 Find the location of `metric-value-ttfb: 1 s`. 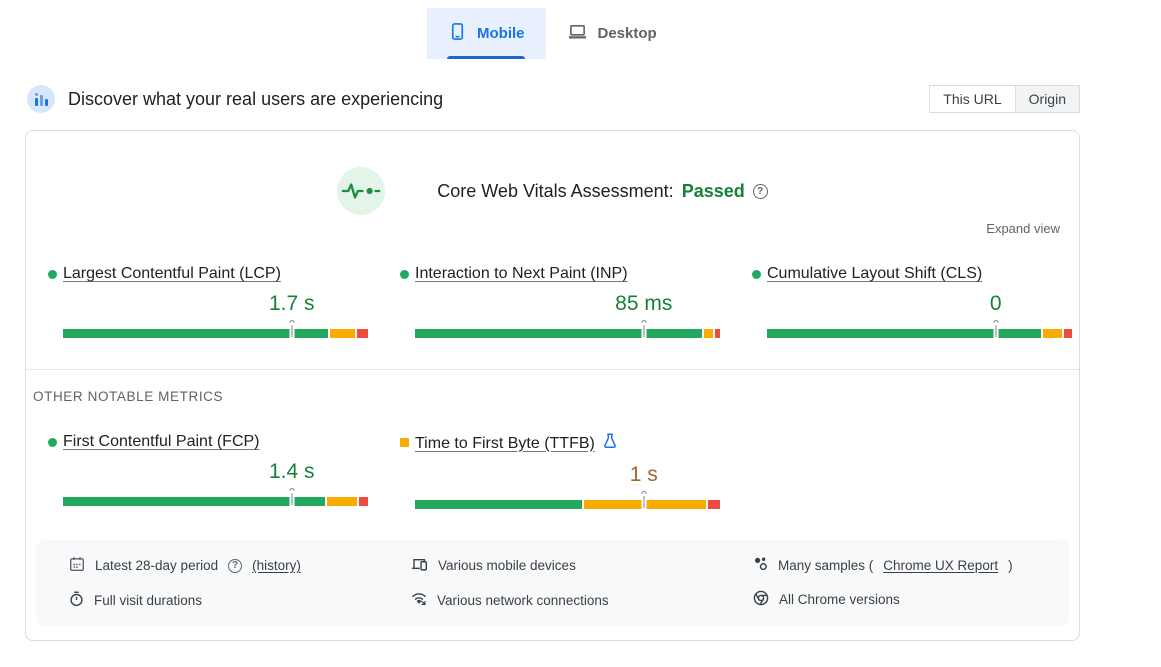

metric-value-ttfb: 1 s is located at coordinates (643, 474).